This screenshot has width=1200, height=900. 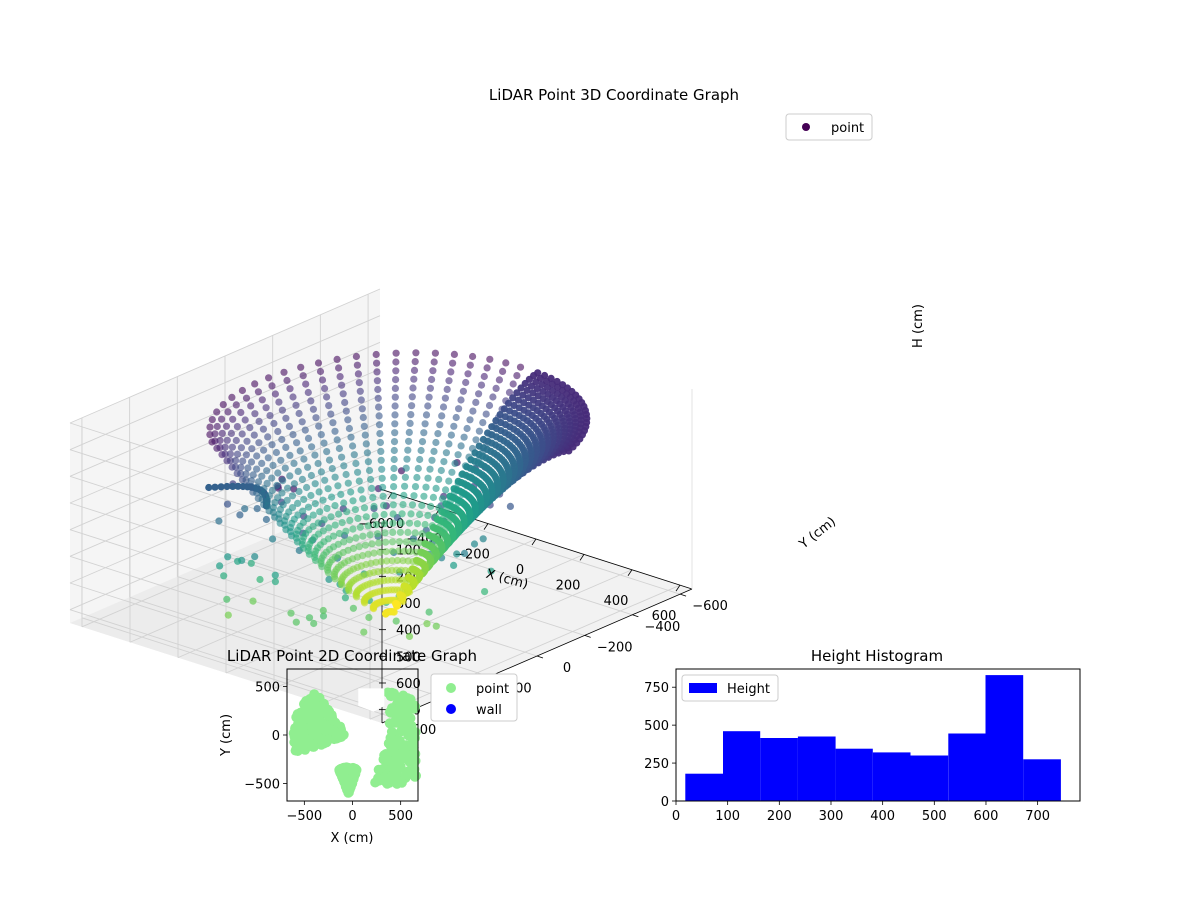 I want to click on grid-line, so click(x=226, y=553).